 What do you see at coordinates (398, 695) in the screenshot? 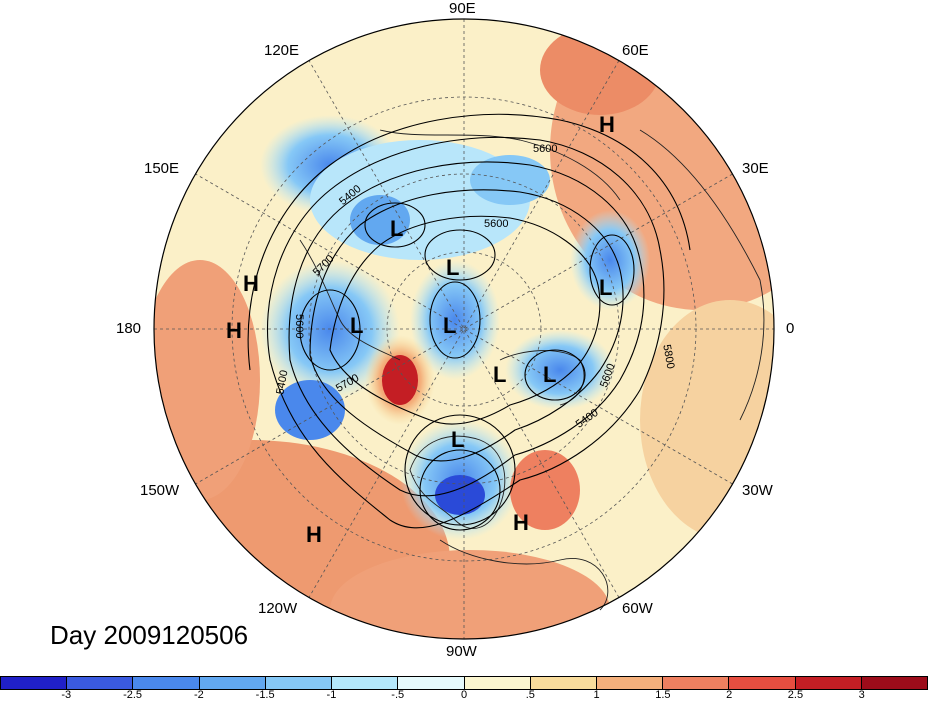
I see `colorbar-tick-label: -.5` at bounding box center [398, 695].